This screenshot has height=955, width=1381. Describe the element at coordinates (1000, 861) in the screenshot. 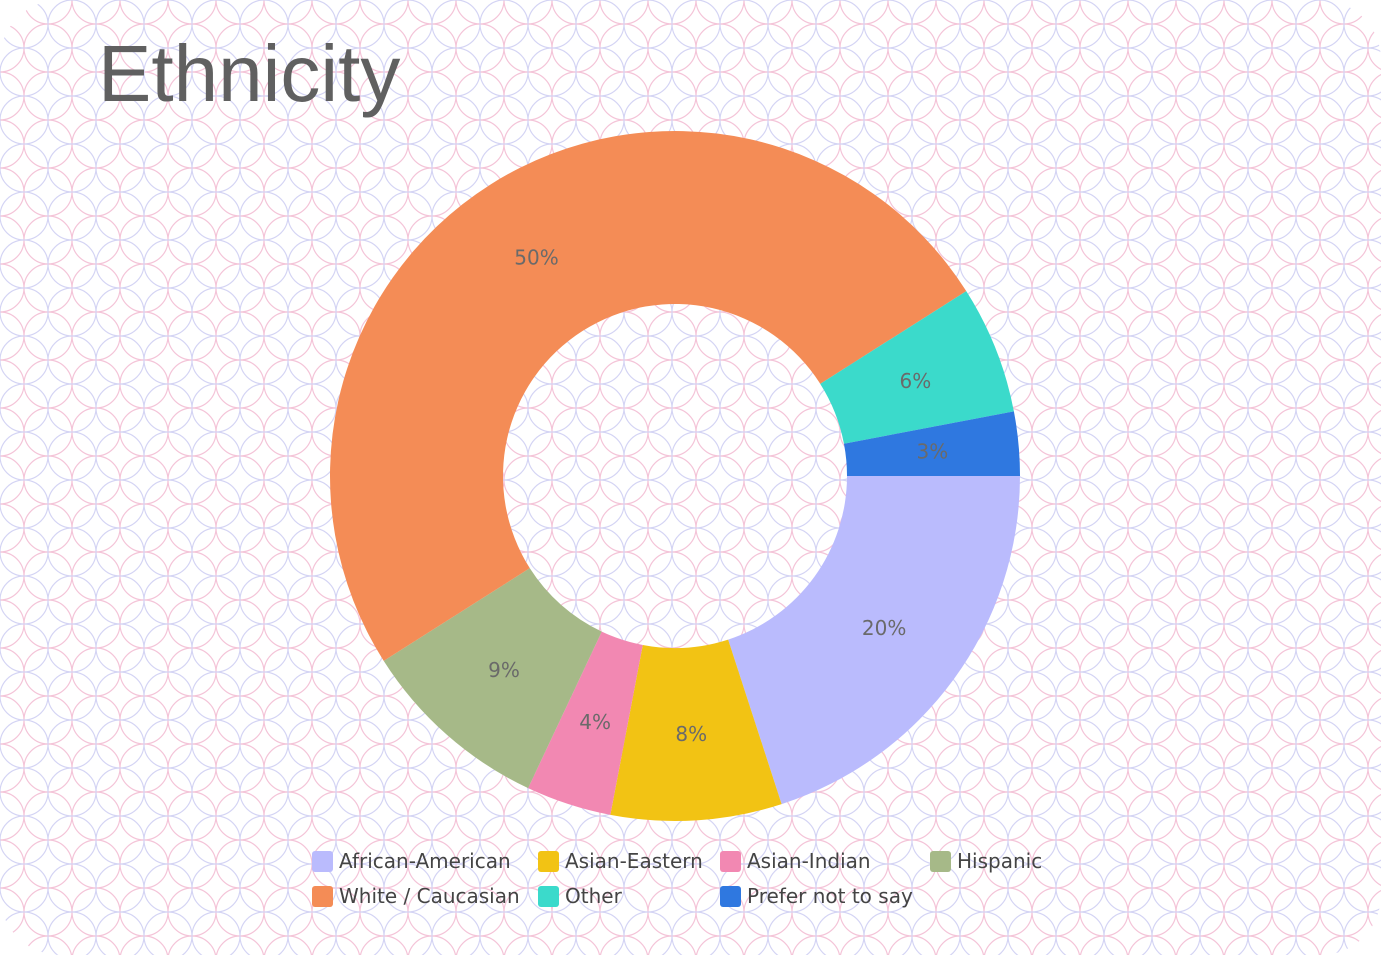

I see `legend-label: Hispanic` at that location.